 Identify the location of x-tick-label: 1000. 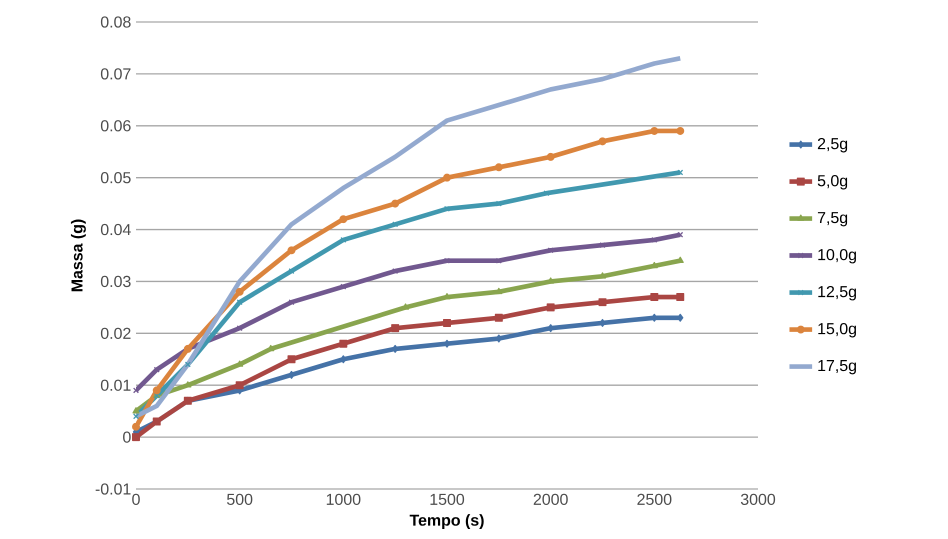
(343, 499).